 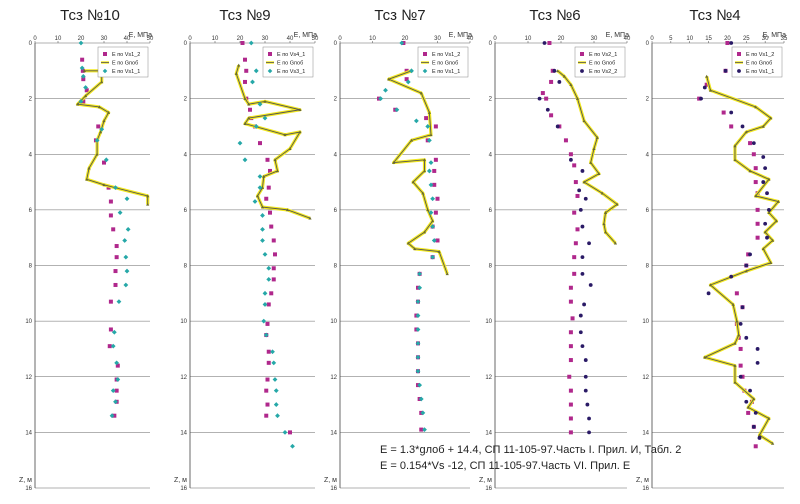 What do you see at coordinates (291, 55) in the screenshot?
I see `legend-label: E по Vs4_1` at bounding box center [291, 55].